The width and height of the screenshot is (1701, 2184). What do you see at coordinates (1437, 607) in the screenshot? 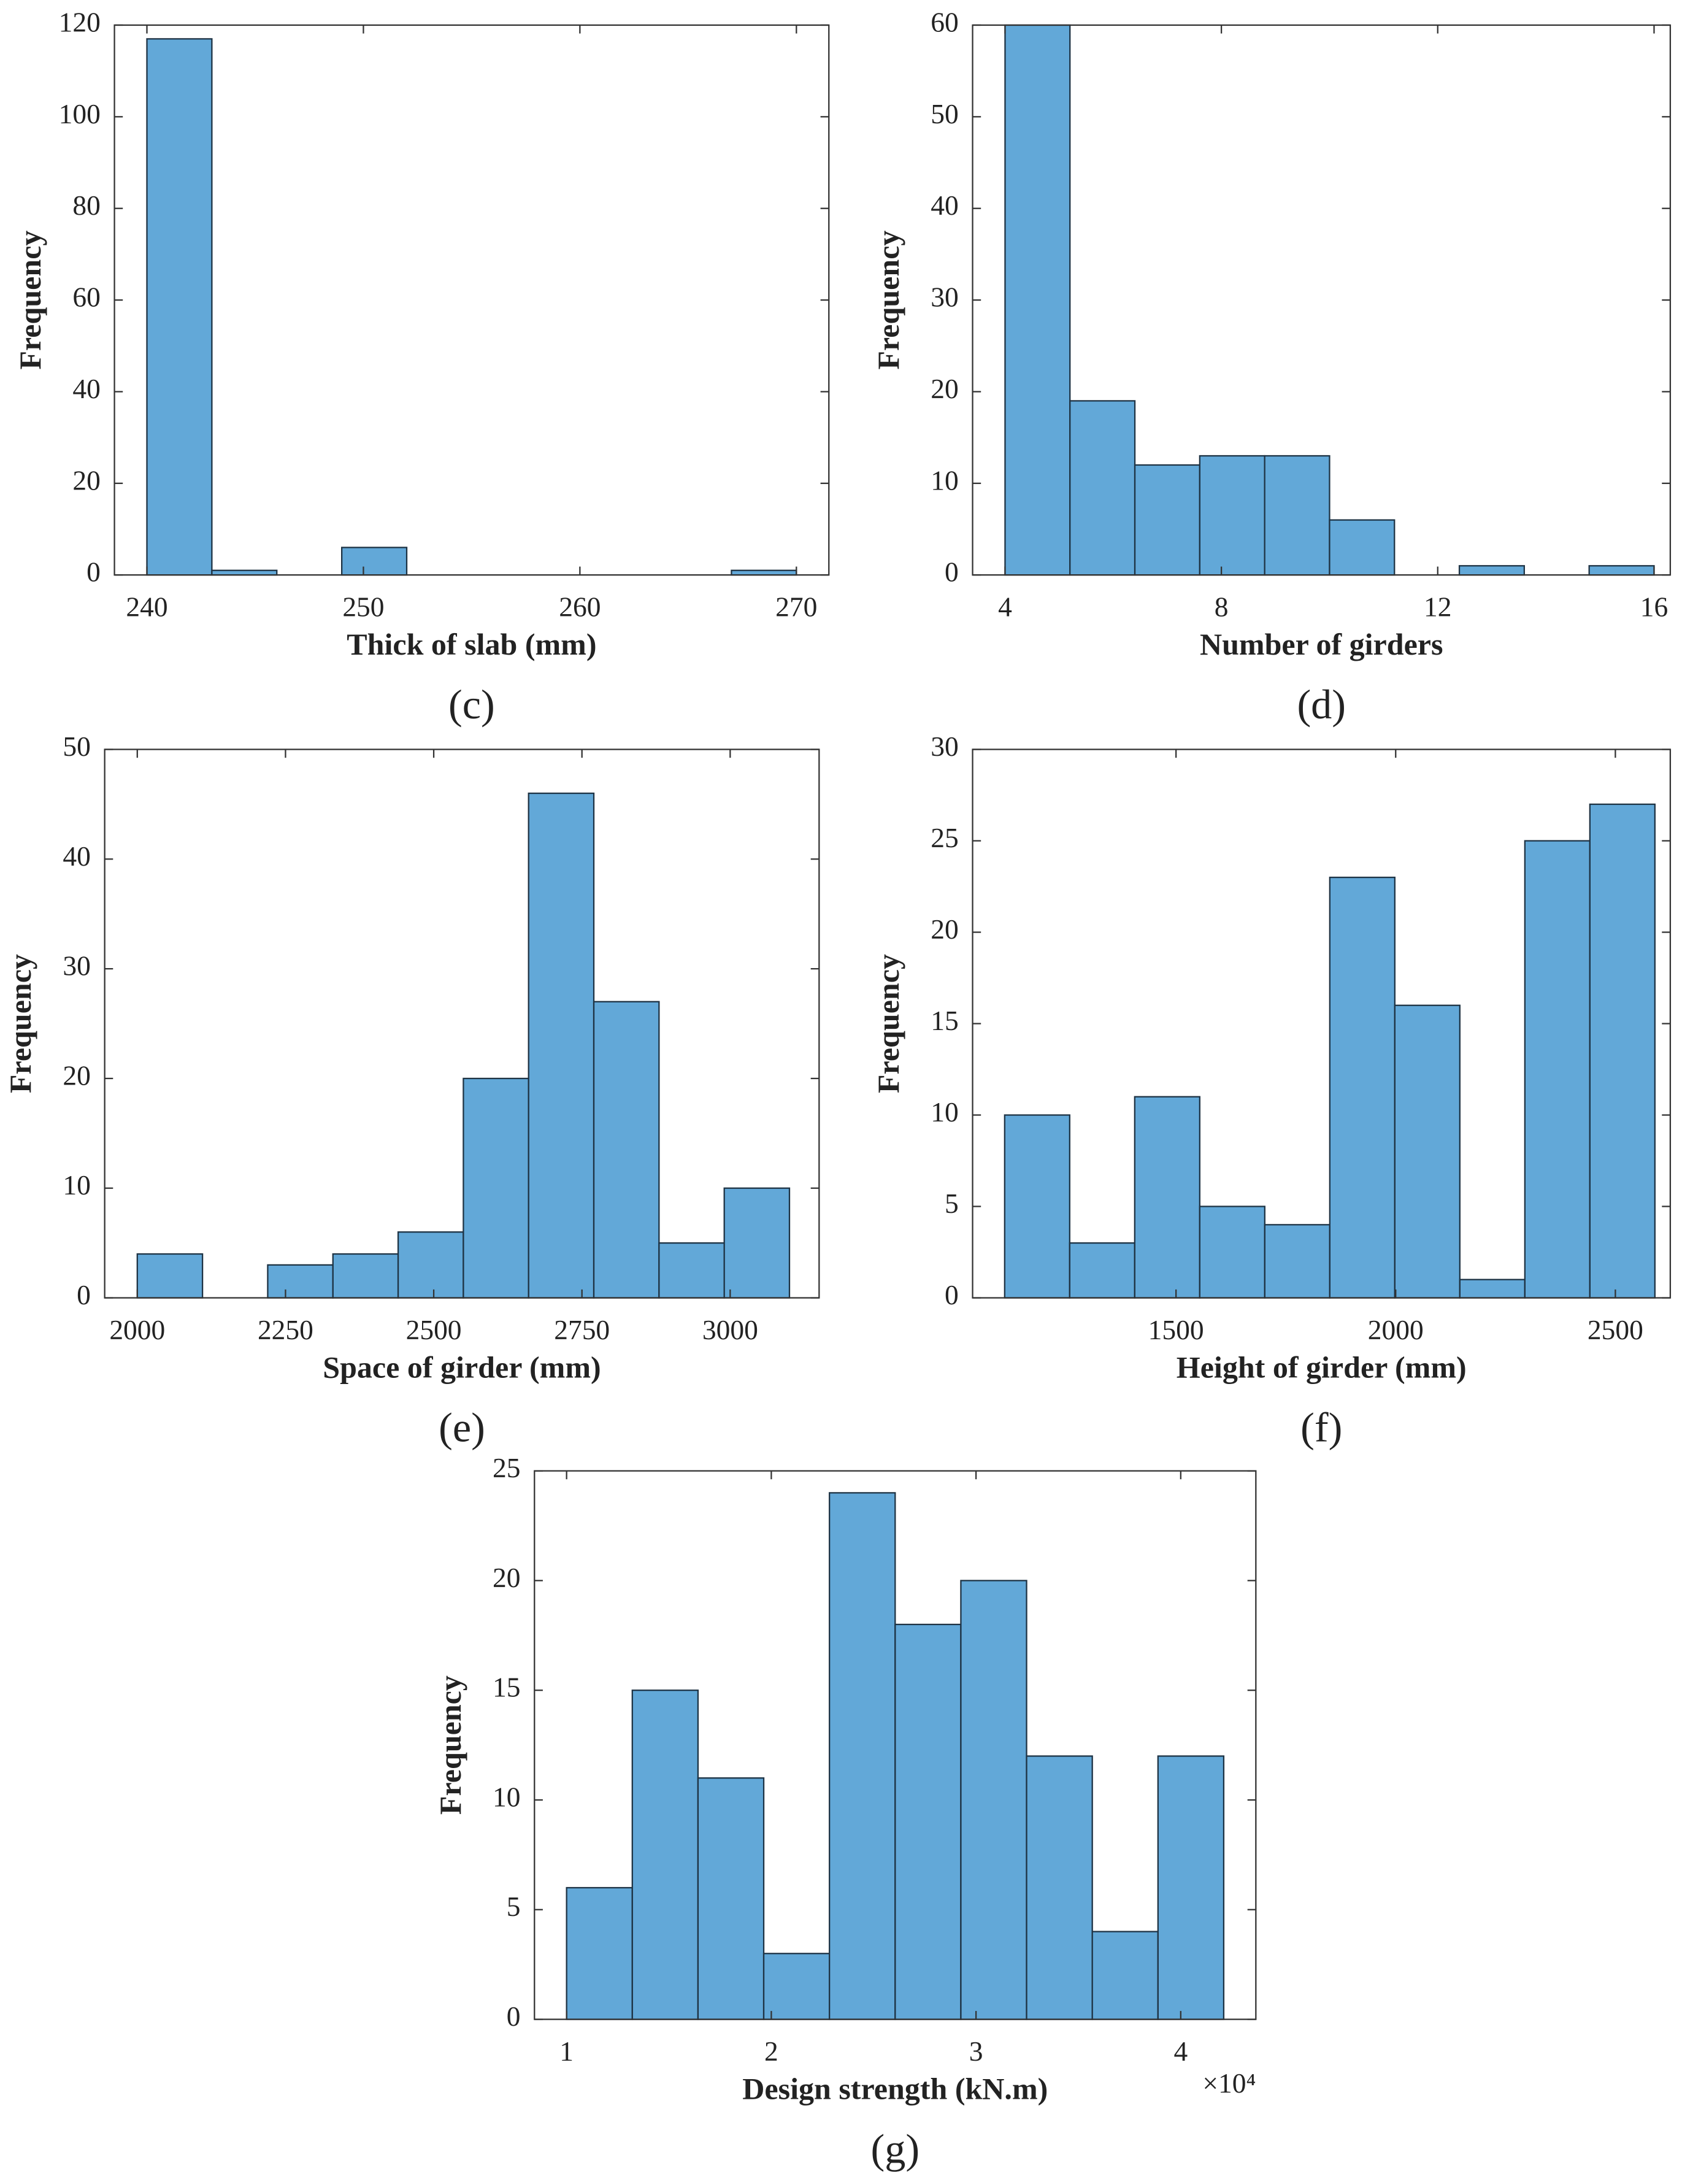
I see `x-tick-label: 12` at bounding box center [1437, 607].